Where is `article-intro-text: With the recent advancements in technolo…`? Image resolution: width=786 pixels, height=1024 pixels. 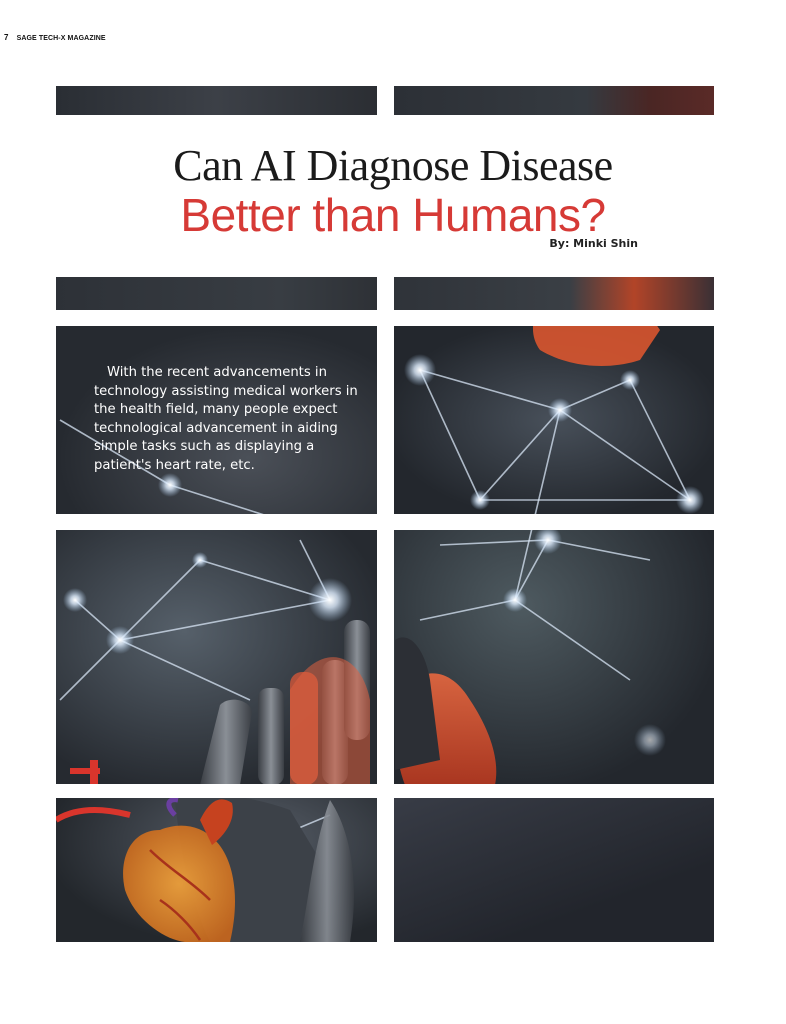
article-intro-text: With the recent advancements in technolo… is located at coordinates (226, 419).